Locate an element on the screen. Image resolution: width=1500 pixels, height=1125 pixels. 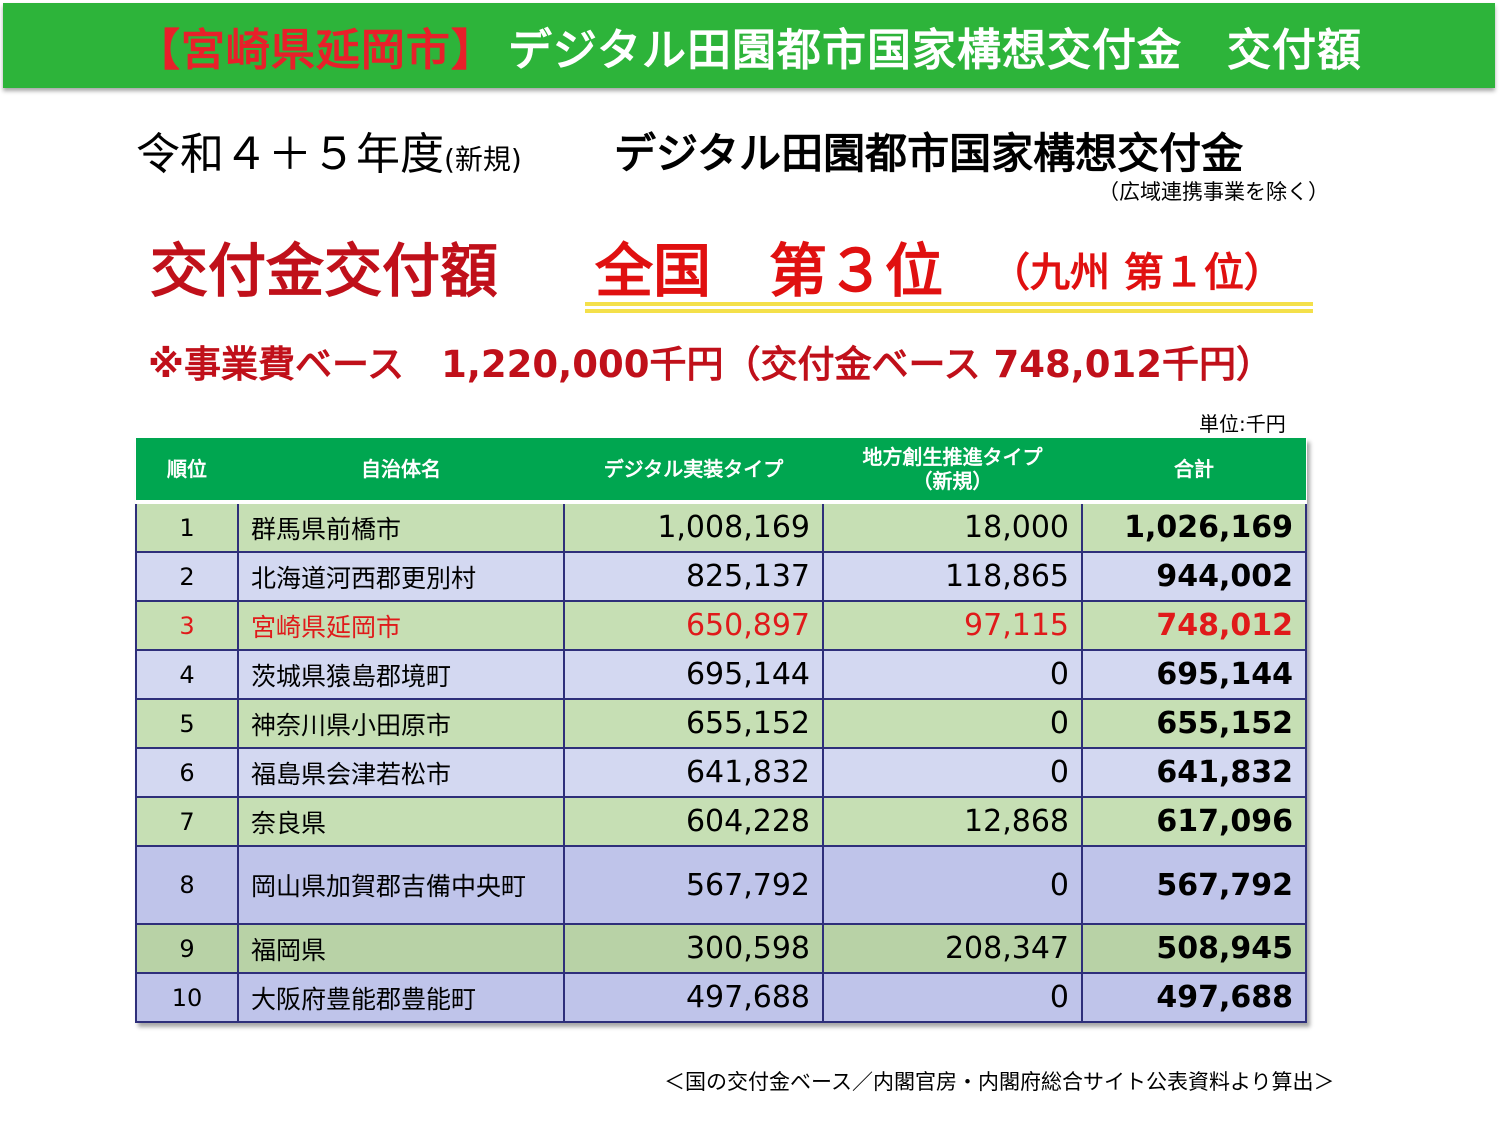
cell-total: 748,012 is located at coordinates (1194, 625).